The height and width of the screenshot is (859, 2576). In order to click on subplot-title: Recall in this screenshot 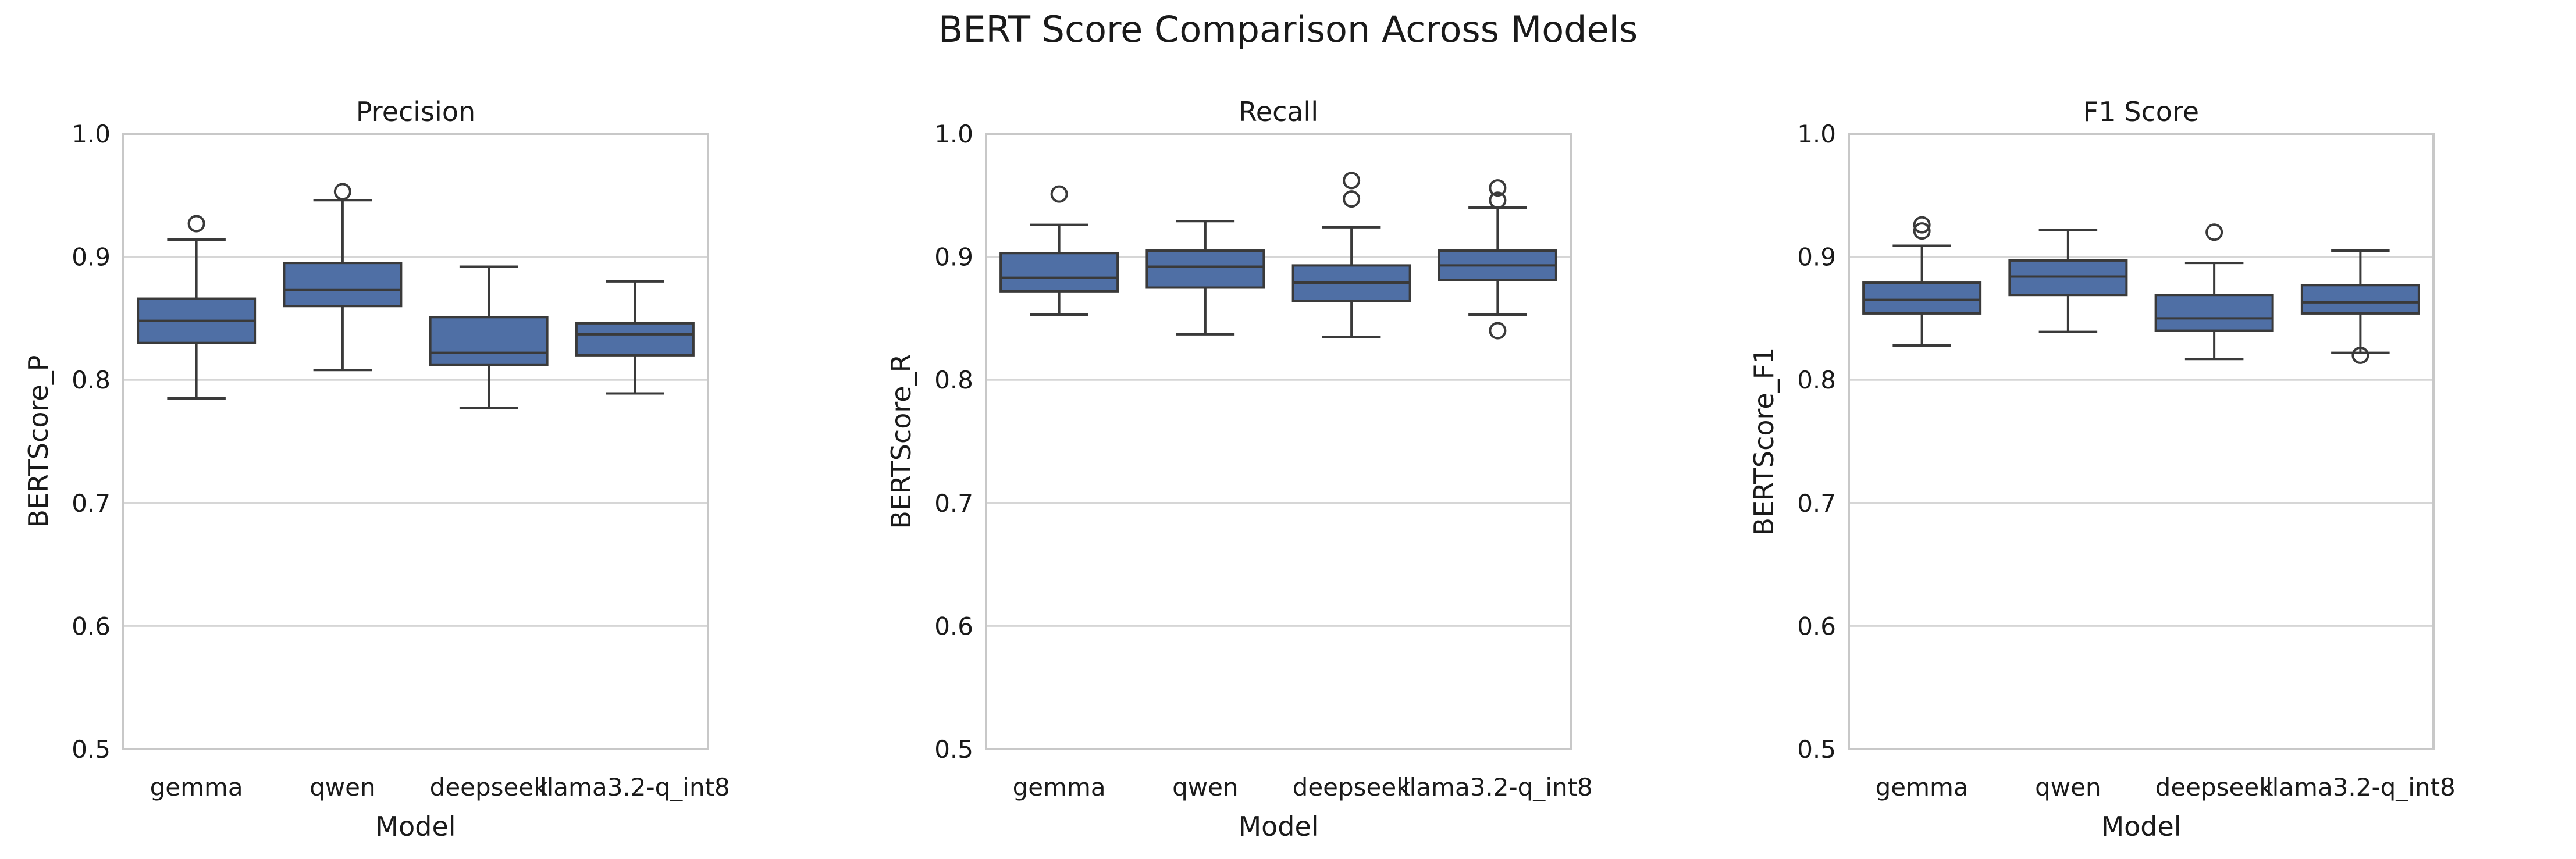, I will do `click(1279, 111)`.